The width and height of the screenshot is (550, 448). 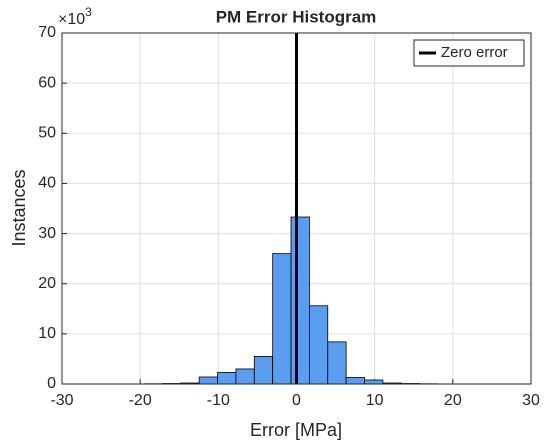 What do you see at coordinates (47, 82) in the screenshot?
I see `y-tick-label: 60` at bounding box center [47, 82].